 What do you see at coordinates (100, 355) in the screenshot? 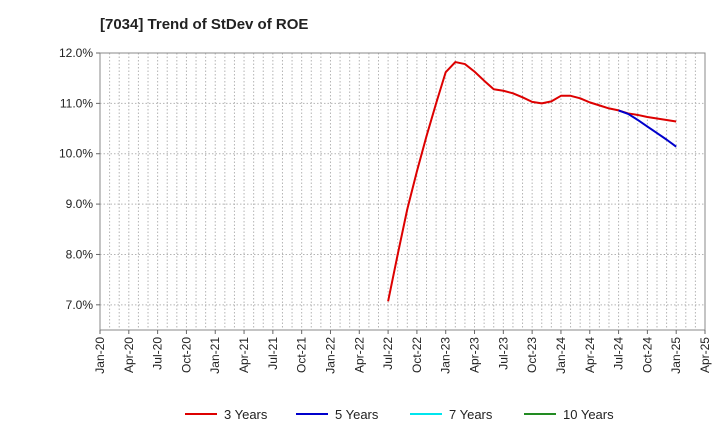
I see `x-tick-label: Jan-20` at bounding box center [100, 355].